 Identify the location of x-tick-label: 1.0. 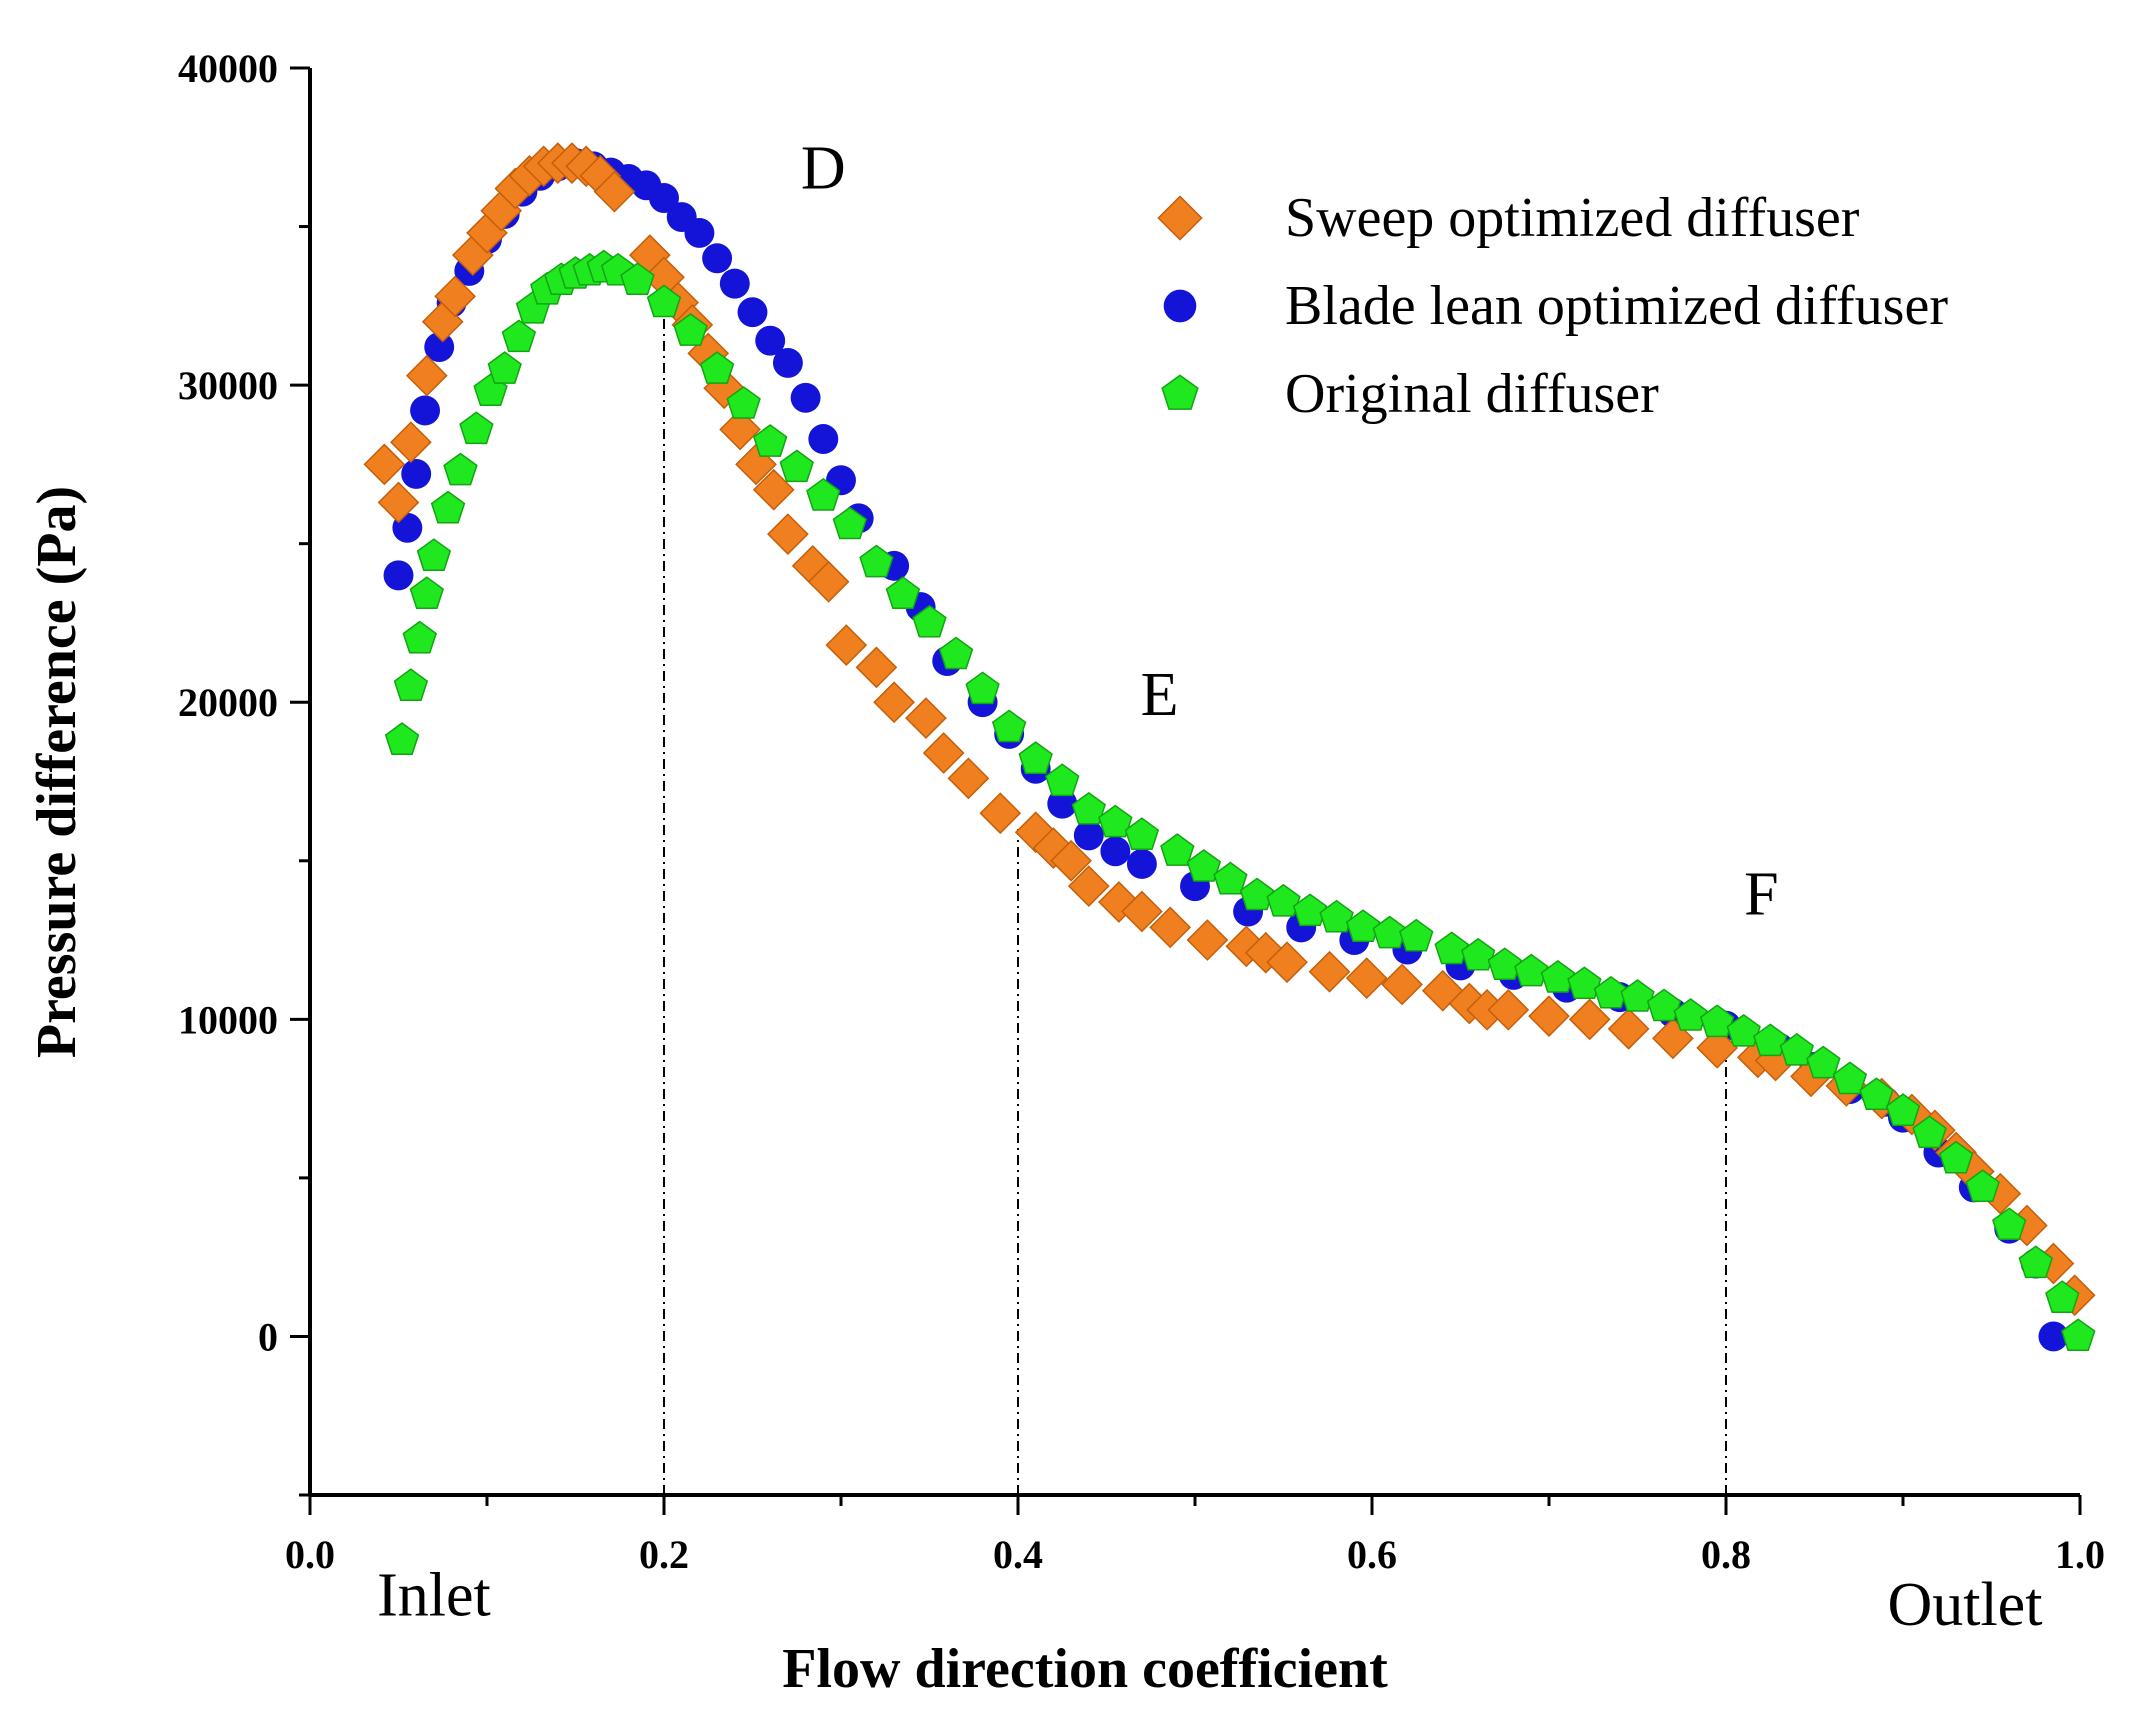
(2080, 1554).